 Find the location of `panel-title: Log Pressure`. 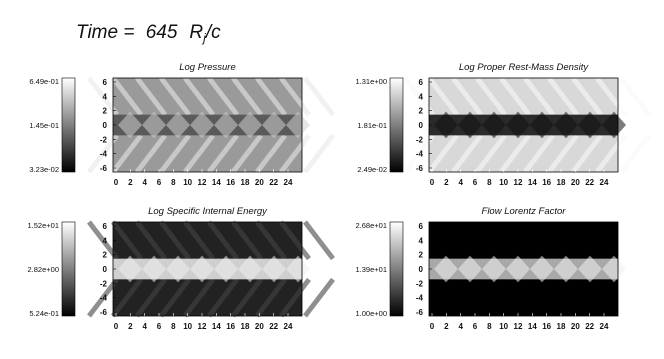

panel-title: Log Pressure is located at coordinates (207, 67).